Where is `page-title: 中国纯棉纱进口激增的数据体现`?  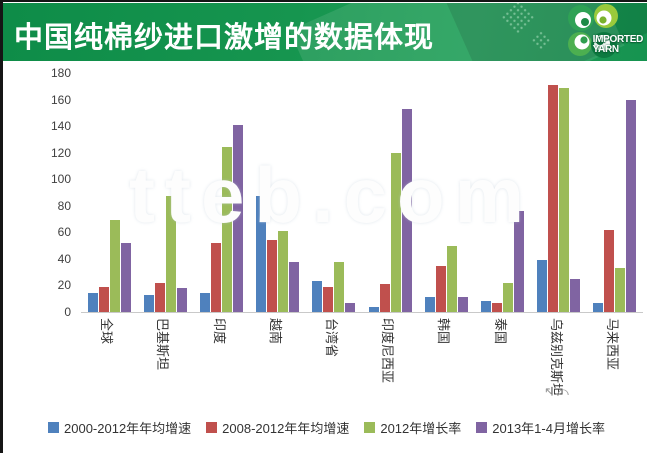 page-title: 中国纯棉纱进口激增的数据体现 is located at coordinates (224, 38).